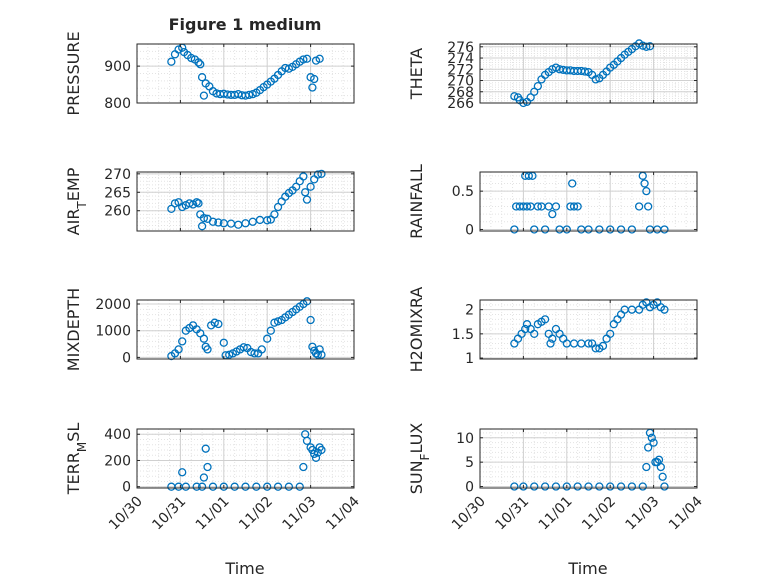  Describe the element at coordinates (126, 358) in the screenshot. I see `mixdepth-y-tick-label: 0` at that location.